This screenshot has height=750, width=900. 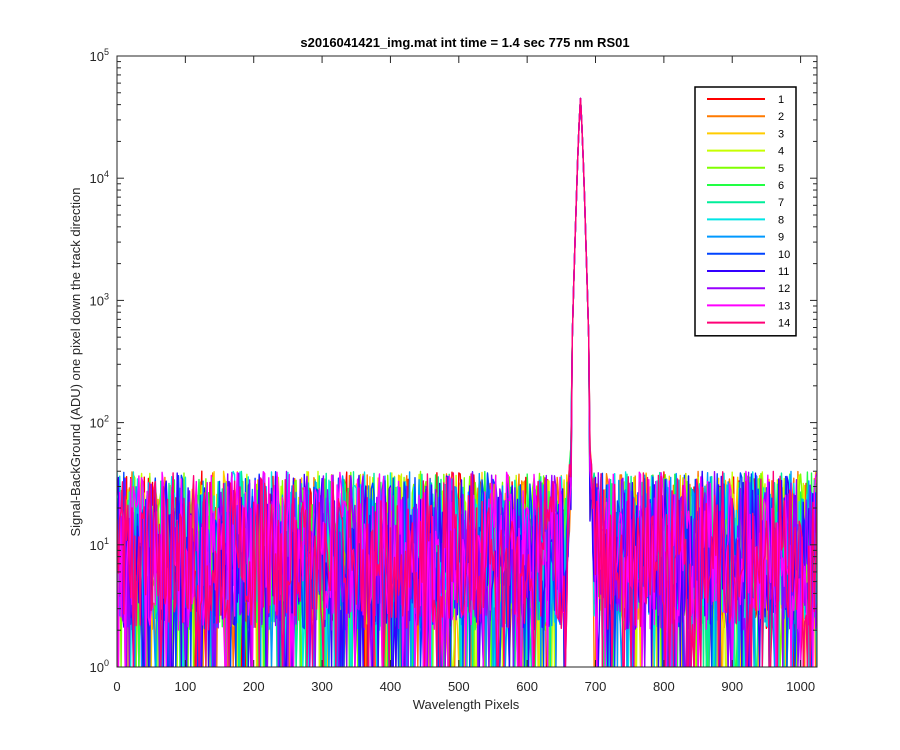 What do you see at coordinates (527, 686) in the screenshot?
I see `x-tick-label: 600` at bounding box center [527, 686].